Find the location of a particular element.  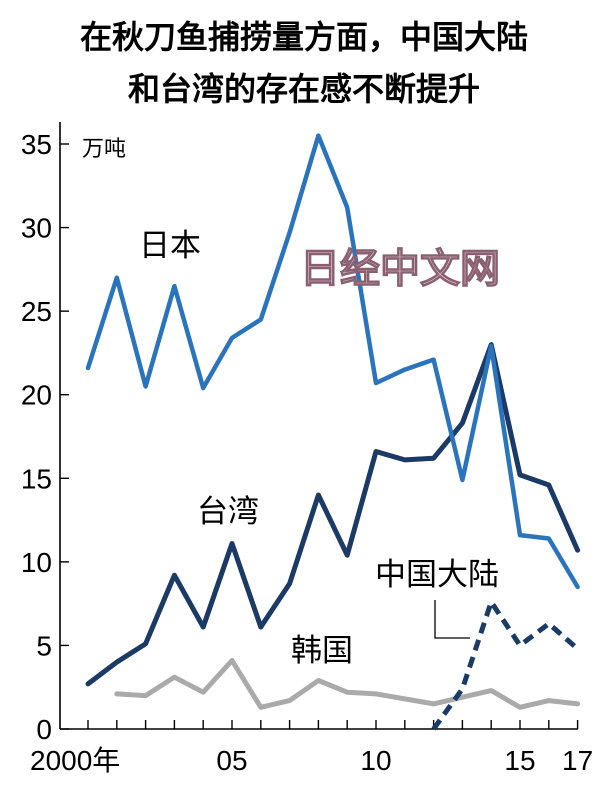

china-label-leader is located at coordinates (452, 619).